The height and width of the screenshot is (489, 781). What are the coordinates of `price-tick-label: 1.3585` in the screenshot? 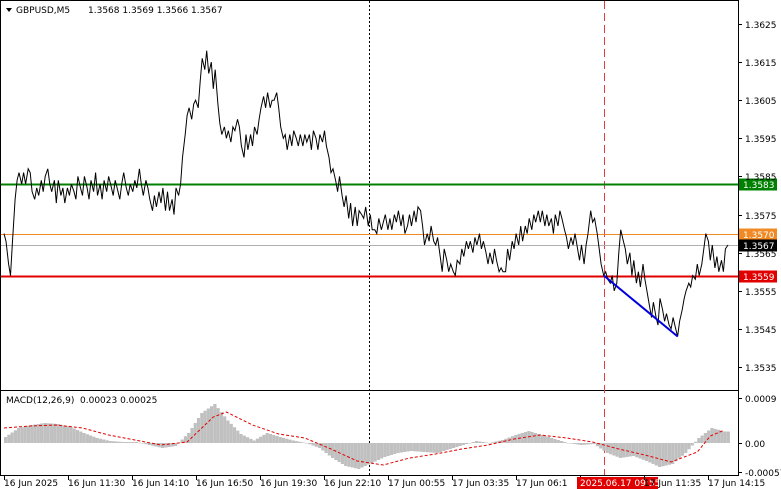 It's located at (761, 178).